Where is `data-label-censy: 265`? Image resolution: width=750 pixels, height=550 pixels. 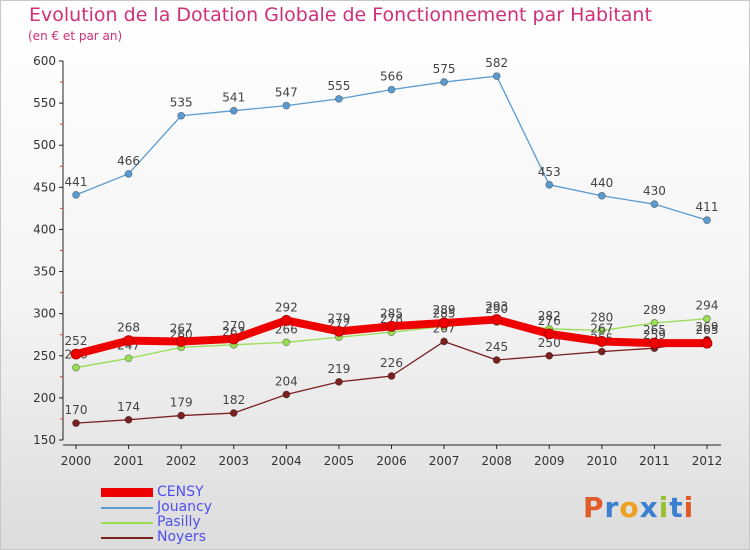 data-label-censy: 265 is located at coordinates (707, 330).